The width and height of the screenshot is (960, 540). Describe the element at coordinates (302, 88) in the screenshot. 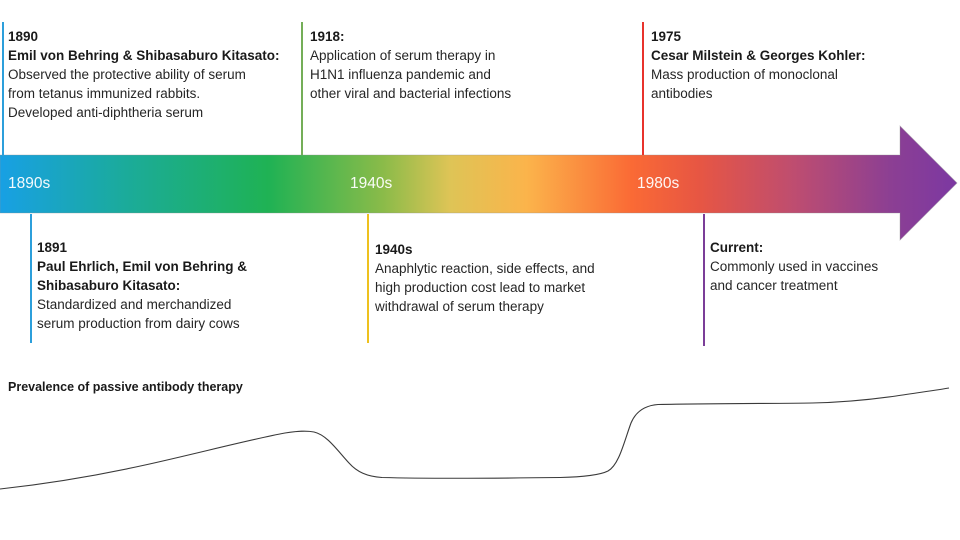

I see `connector-1918` at that location.